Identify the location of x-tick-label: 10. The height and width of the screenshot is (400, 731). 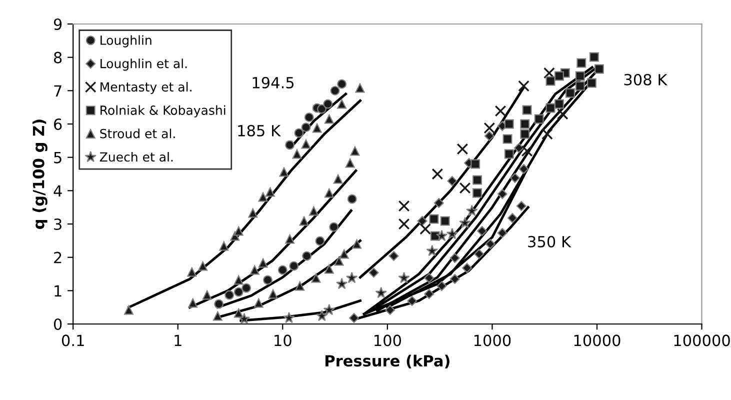
(283, 340).